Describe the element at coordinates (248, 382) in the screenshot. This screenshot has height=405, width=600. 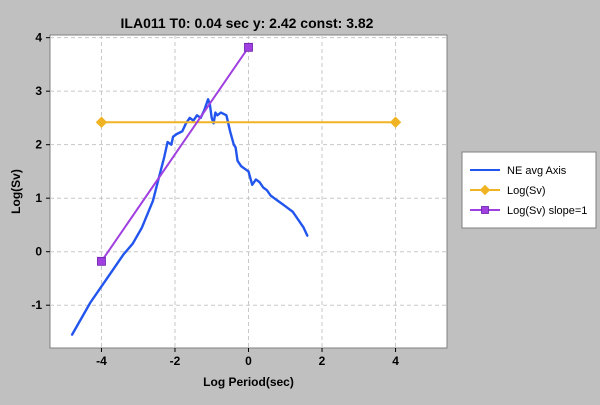
I see `x-axis-label: Log Period(sec)` at that location.